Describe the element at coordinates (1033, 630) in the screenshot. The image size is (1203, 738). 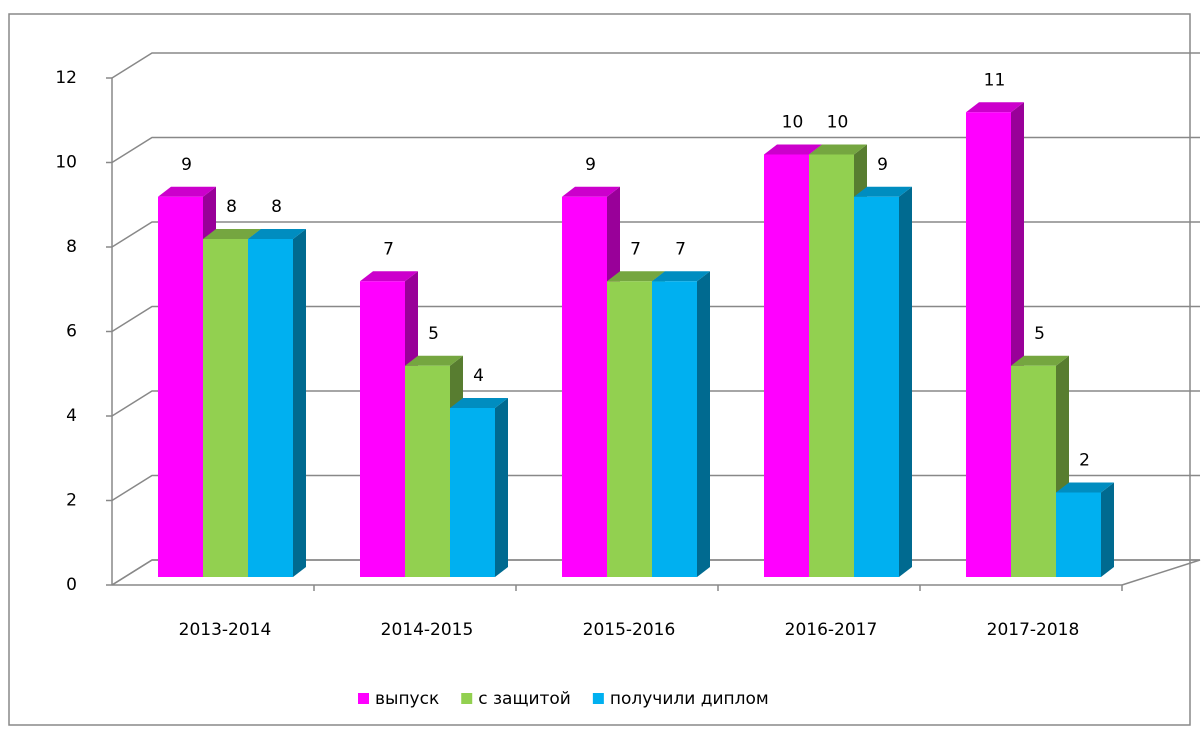
I see `x-tick-label: 2017-2018` at that location.